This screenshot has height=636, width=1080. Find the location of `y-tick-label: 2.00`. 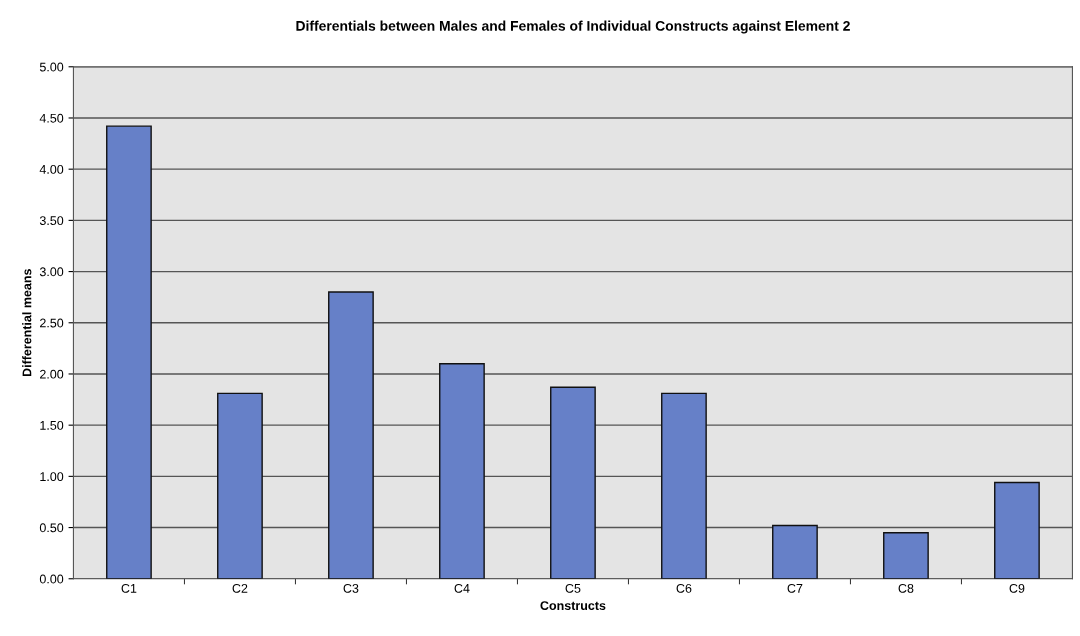

y-tick-label: 2.00 is located at coordinates (52, 374).